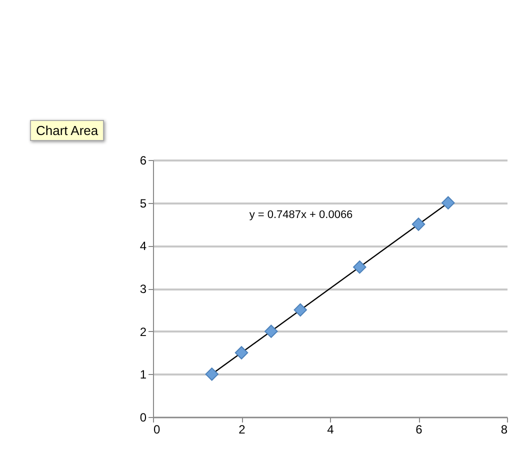 This screenshot has width=521, height=464. I want to click on y-tick-label: 5, so click(143, 203).